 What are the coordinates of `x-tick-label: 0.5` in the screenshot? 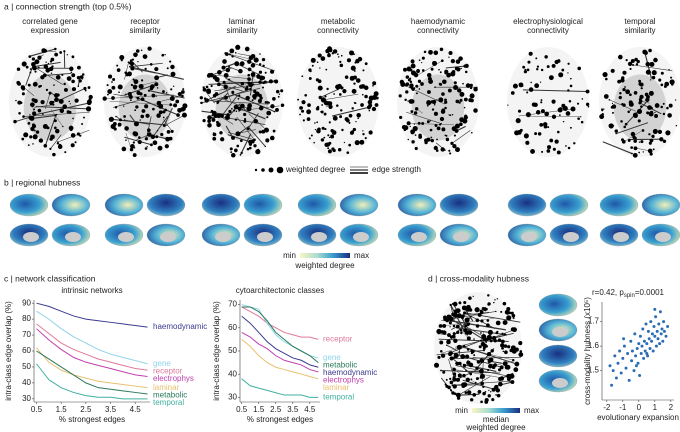 It's located at (37, 409).